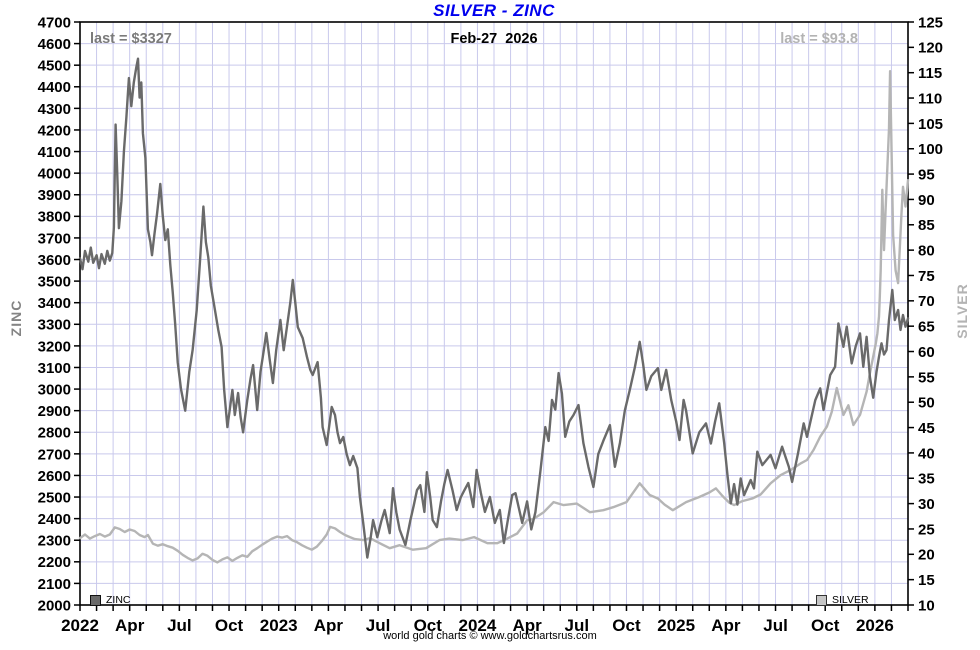  Describe the element at coordinates (54, 433) in the screenshot. I see `left-axis-tick-label: 2800` at that location.